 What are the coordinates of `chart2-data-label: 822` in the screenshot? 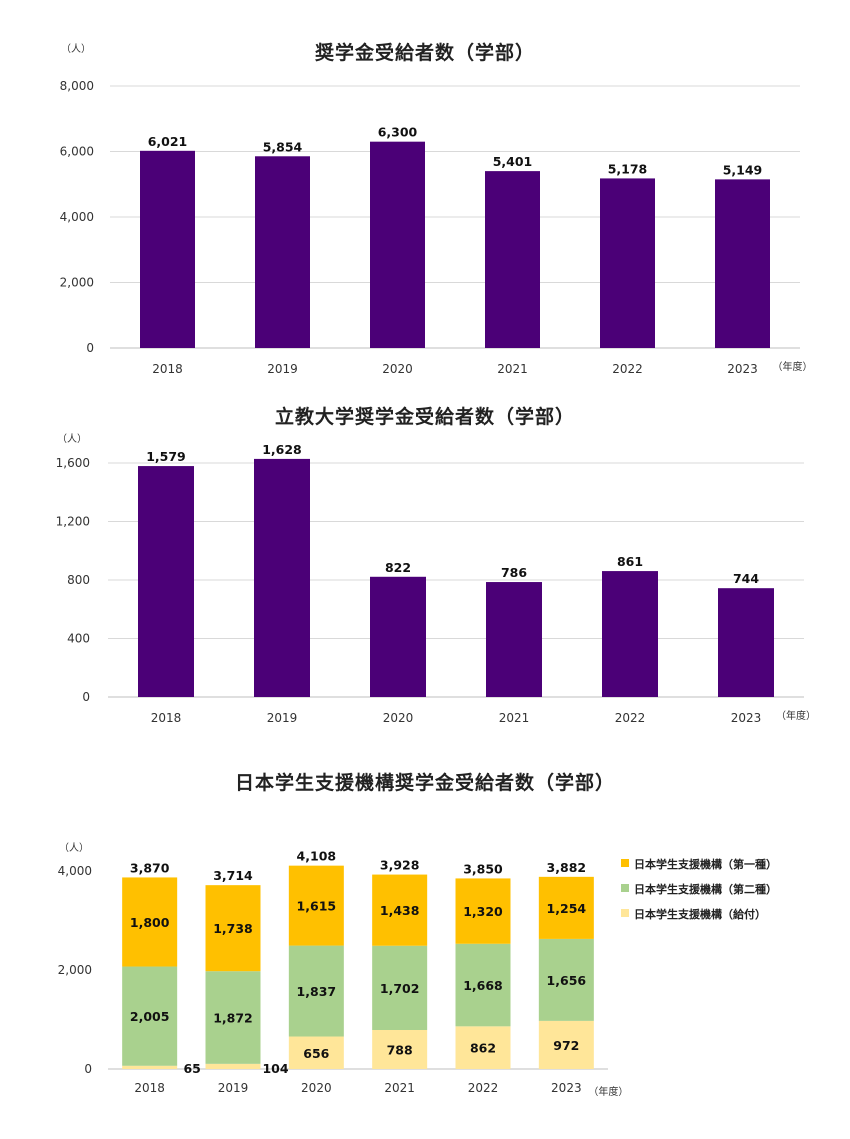 It's located at (398, 567).